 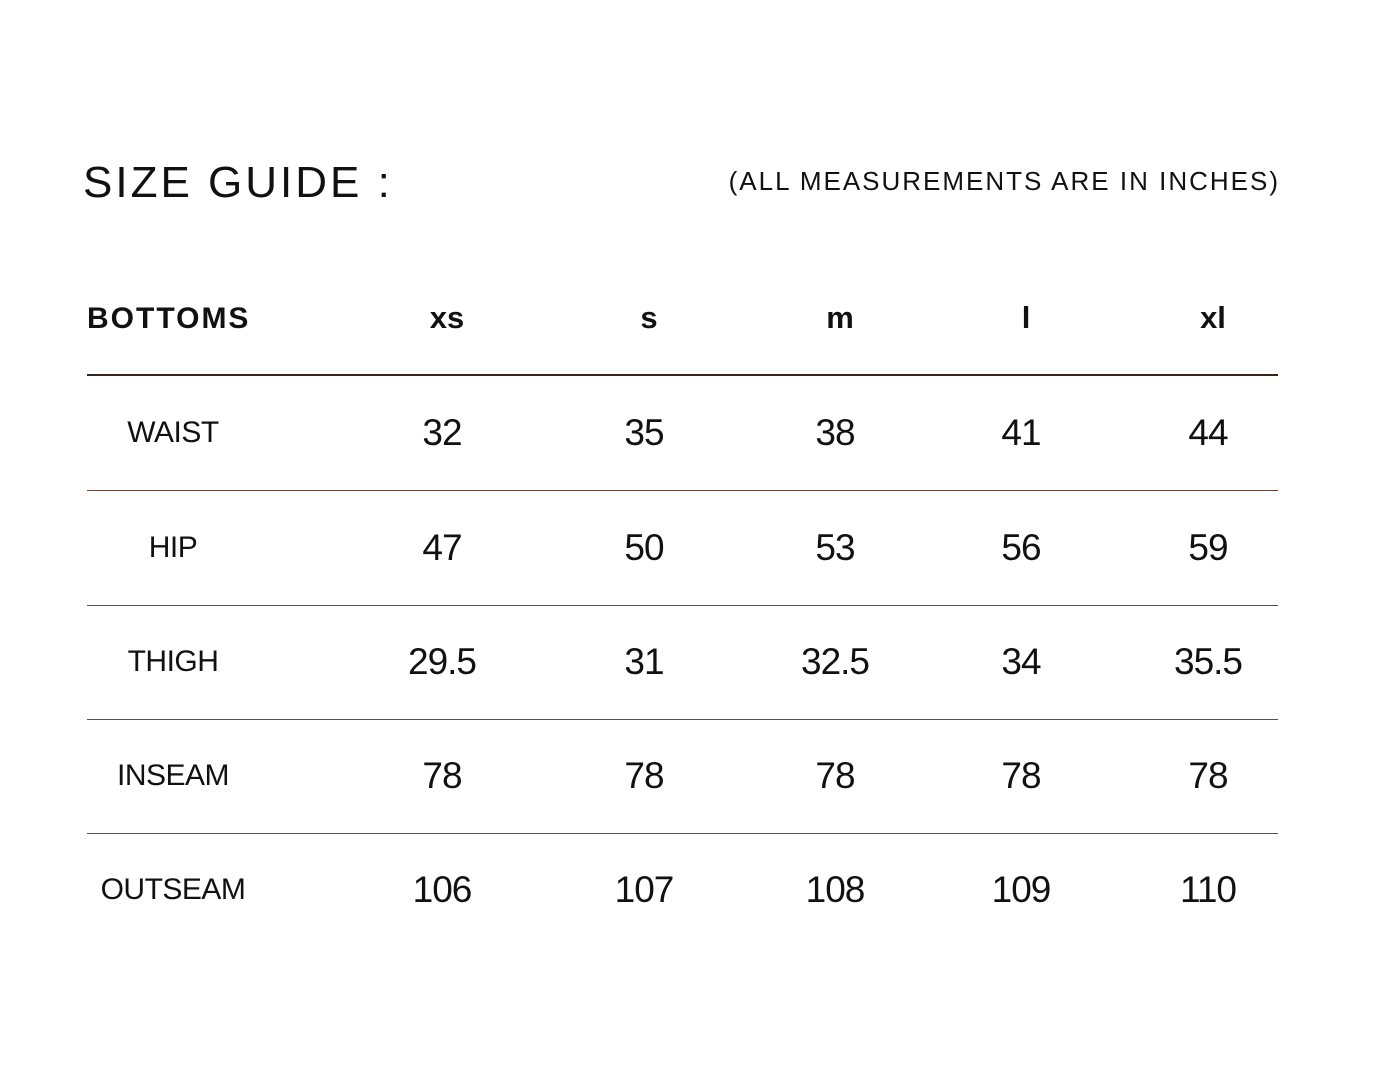 I want to click on cell-value: 59, so click(x=1208, y=547).